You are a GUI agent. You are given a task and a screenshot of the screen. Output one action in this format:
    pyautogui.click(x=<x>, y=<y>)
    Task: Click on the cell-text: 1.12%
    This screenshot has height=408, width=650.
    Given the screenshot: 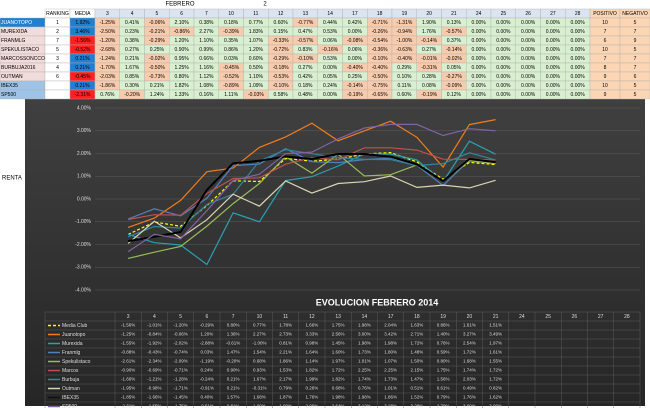 What is the action you would take?
    pyautogui.click(x=206, y=77)
    